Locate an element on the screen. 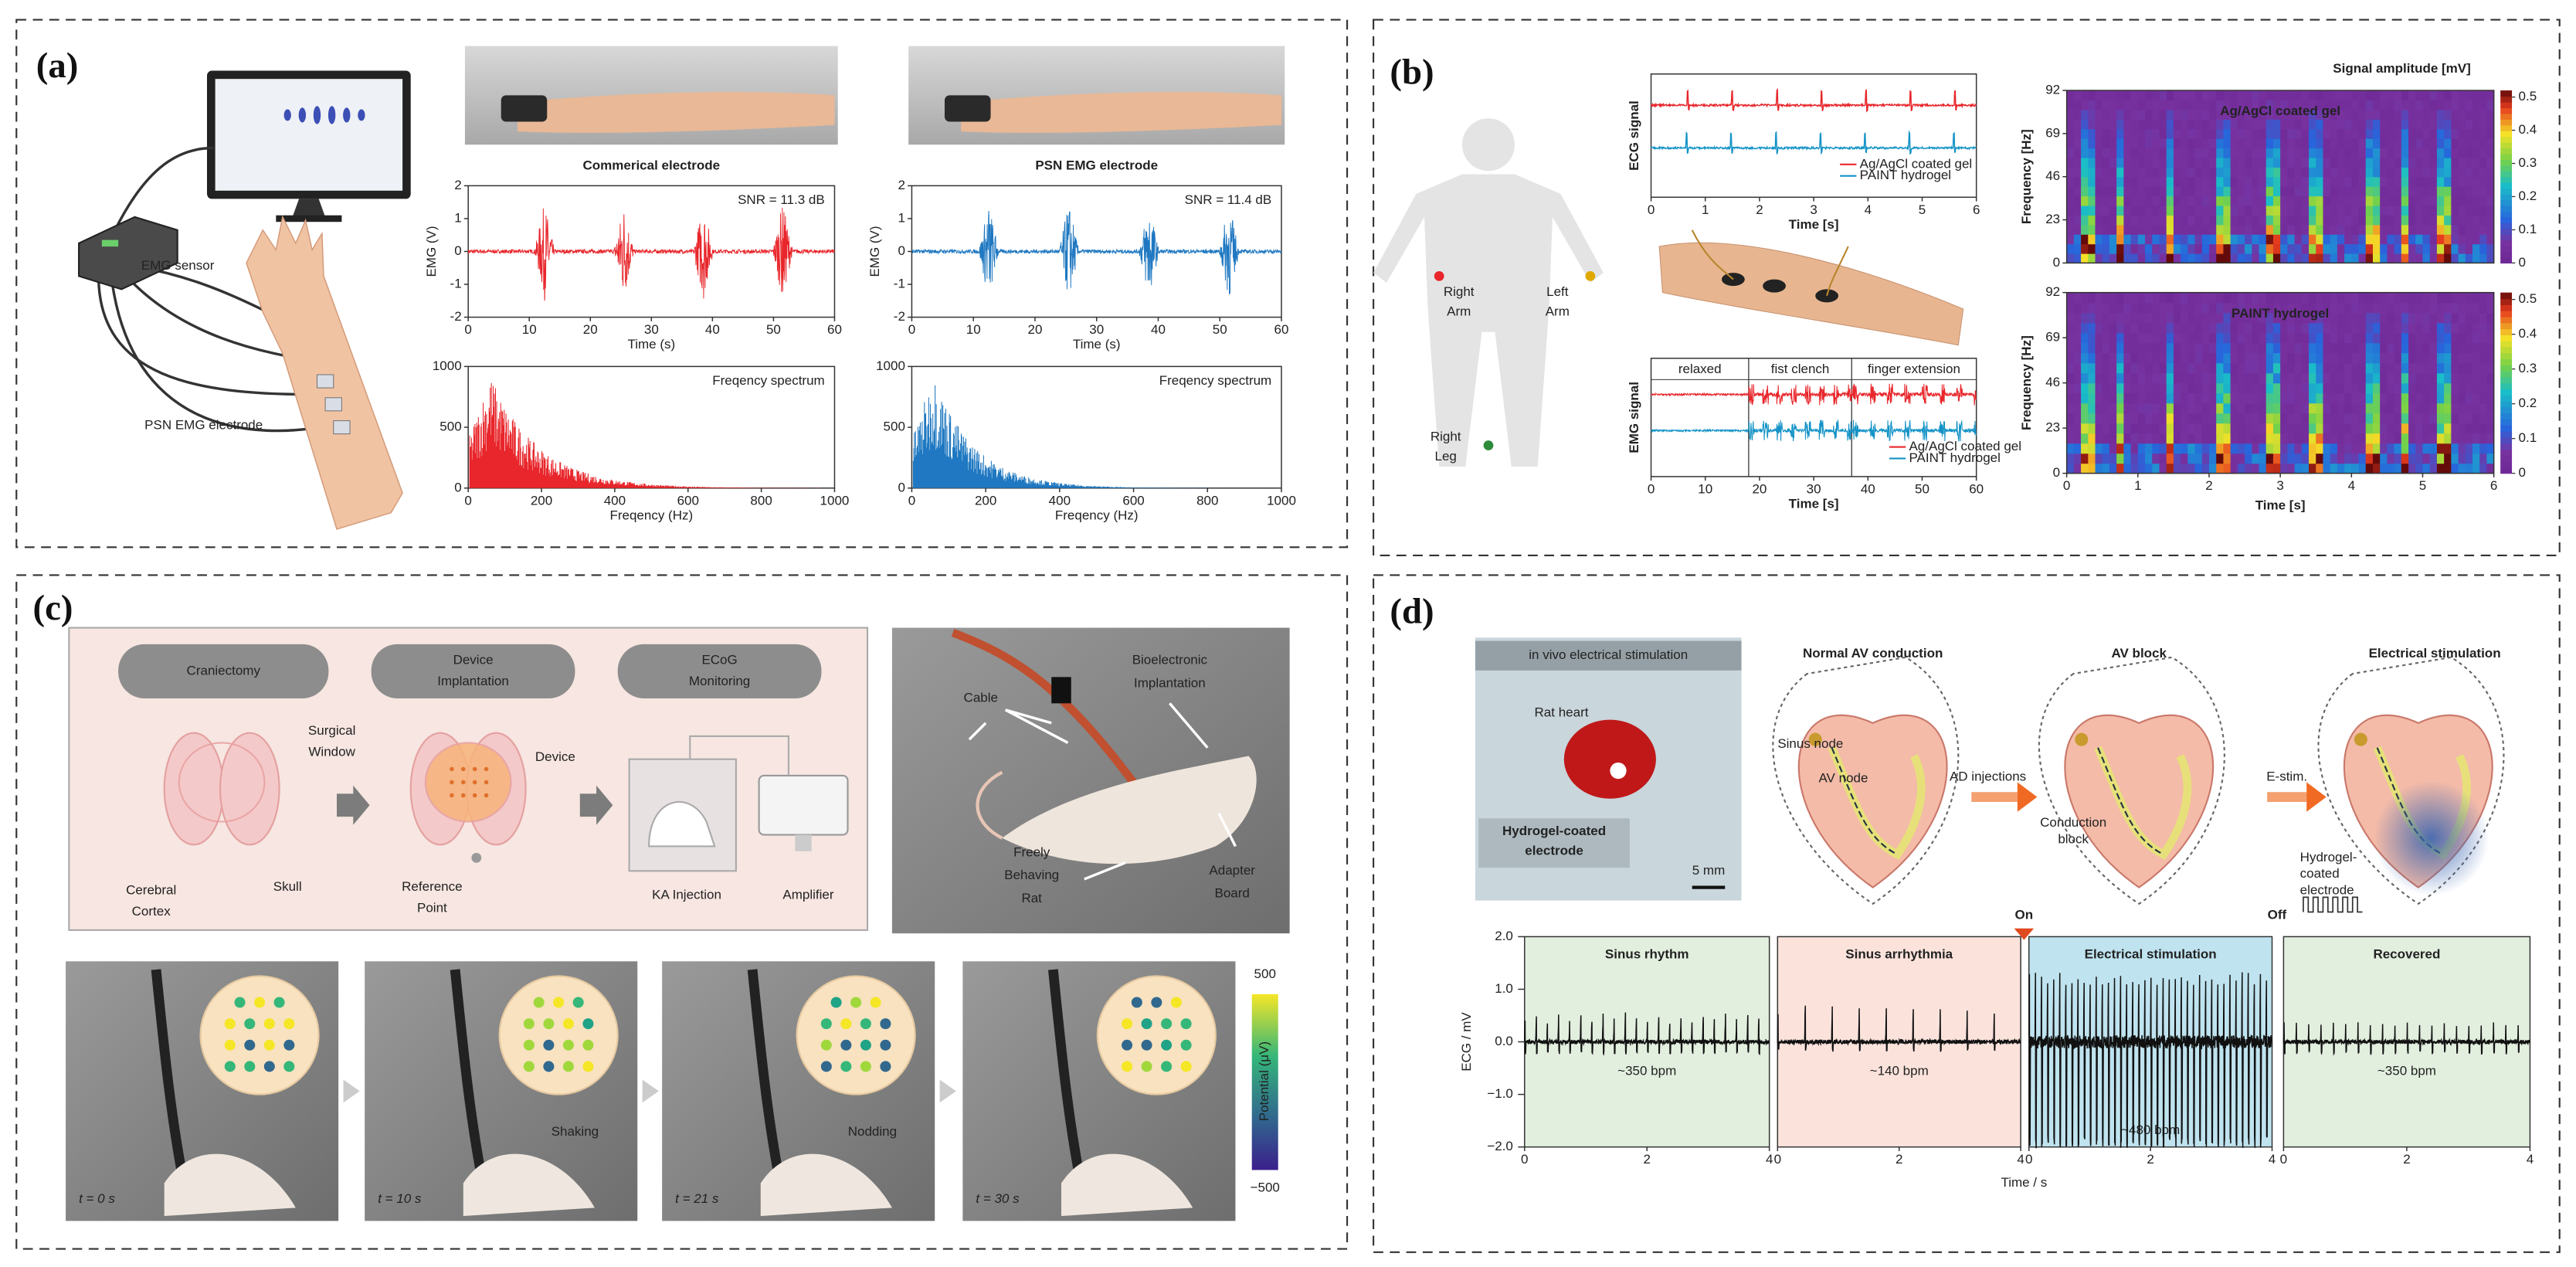  monitor-base is located at coordinates (309, 218).